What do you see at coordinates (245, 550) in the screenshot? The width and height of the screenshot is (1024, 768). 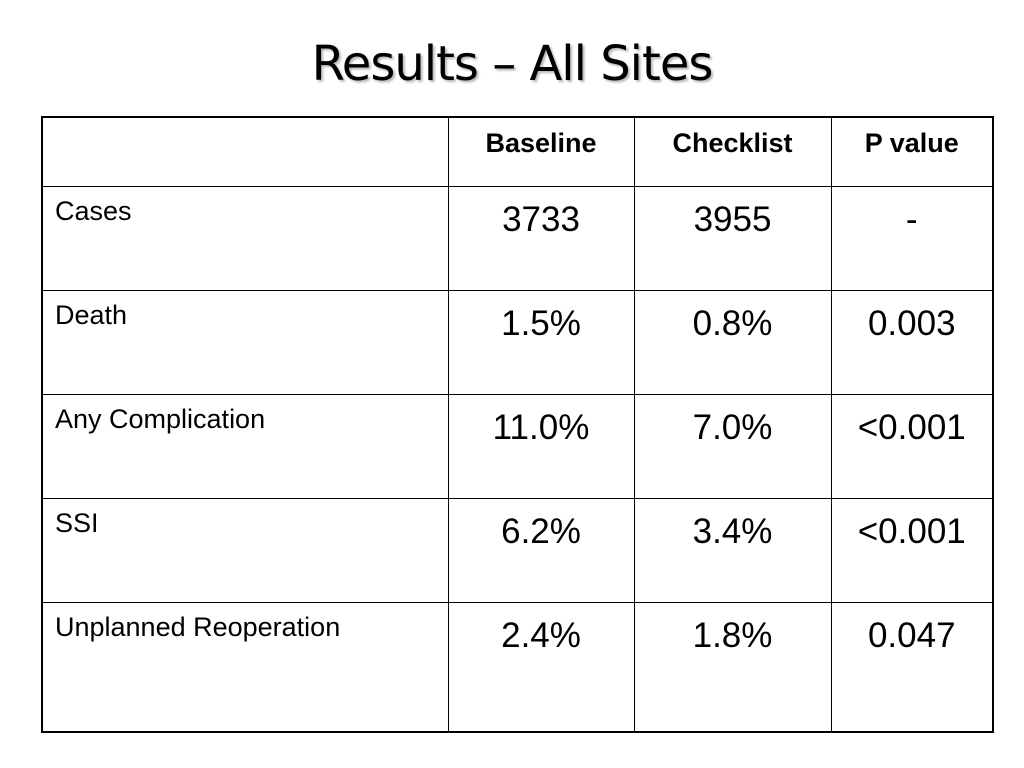 I see `row-label-ssi: SSI` at bounding box center [245, 550].